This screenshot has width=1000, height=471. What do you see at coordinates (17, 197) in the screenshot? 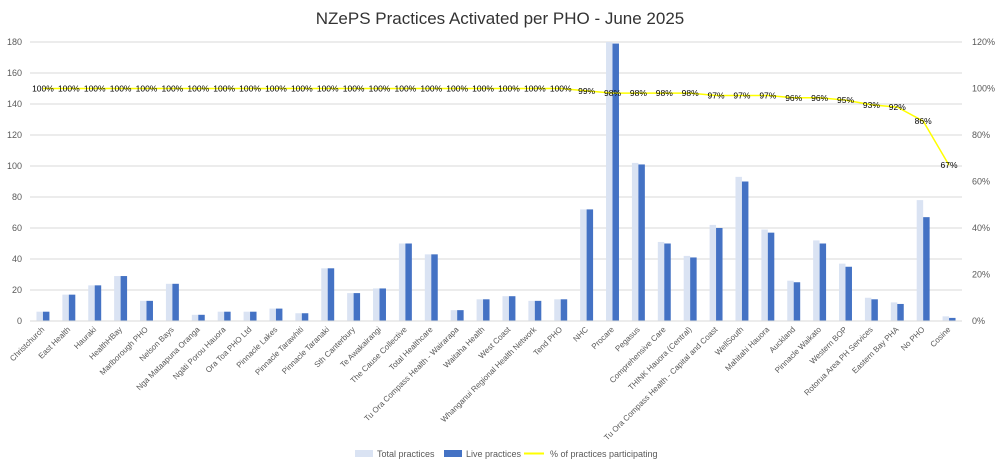
I see `y-tick-label: 80` at bounding box center [17, 197].